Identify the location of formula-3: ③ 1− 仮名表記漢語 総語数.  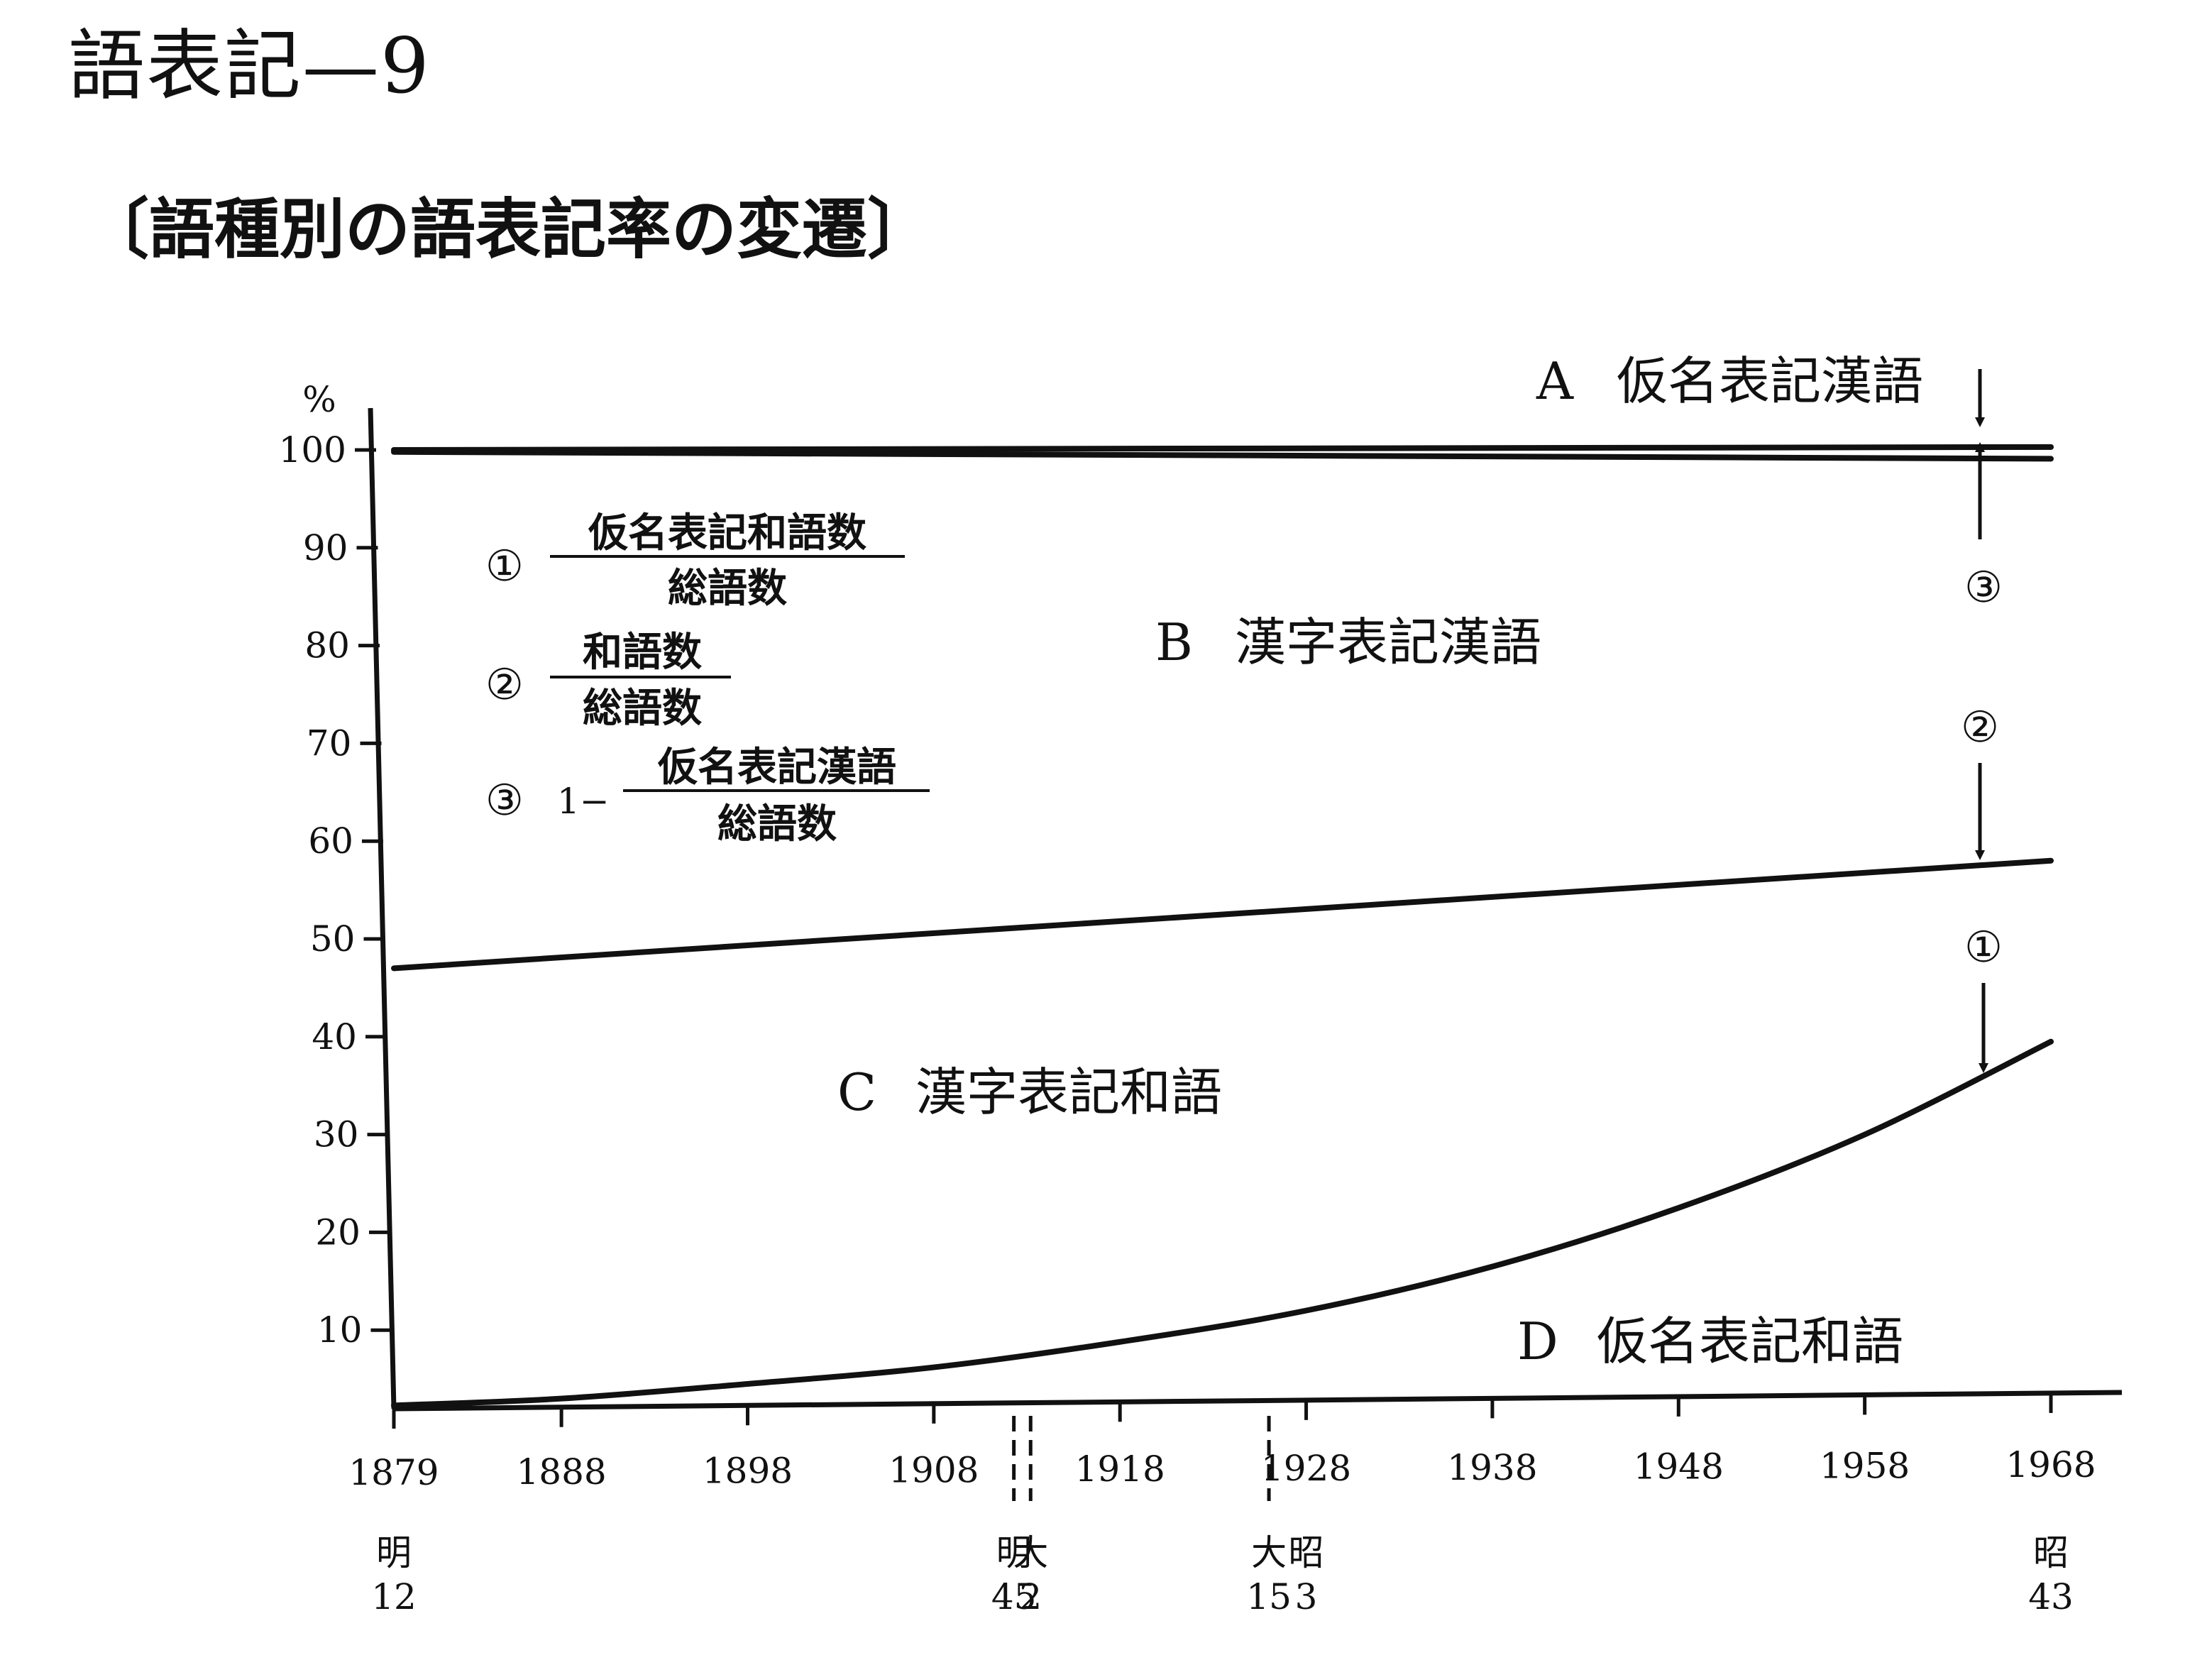
(707, 795).